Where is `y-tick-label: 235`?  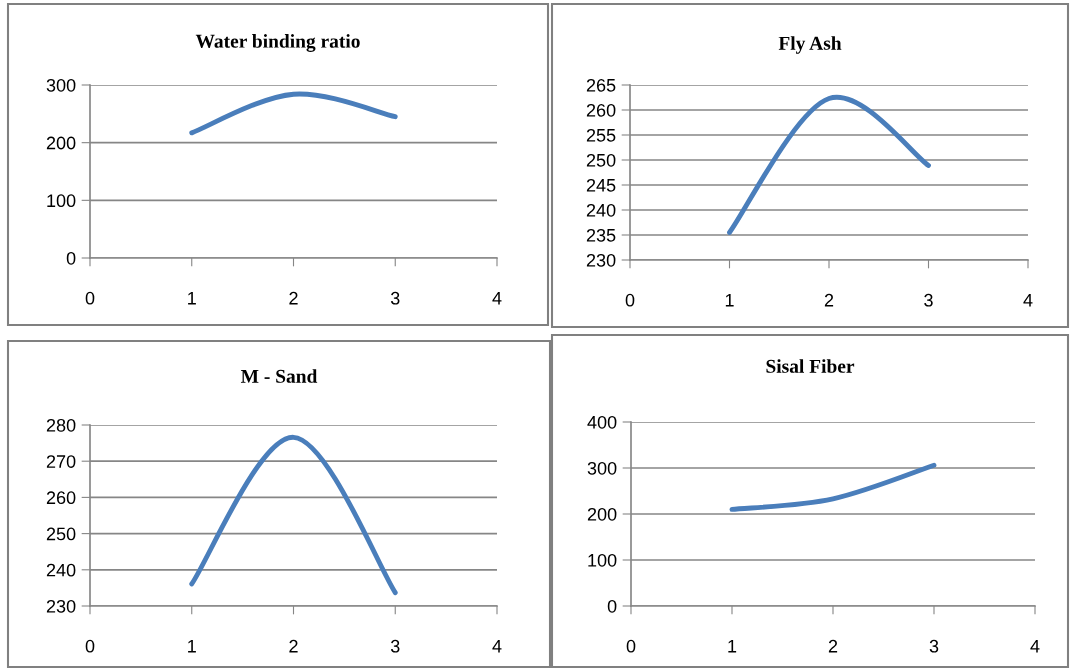
y-tick-label: 235 is located at coordinates (601, 235).